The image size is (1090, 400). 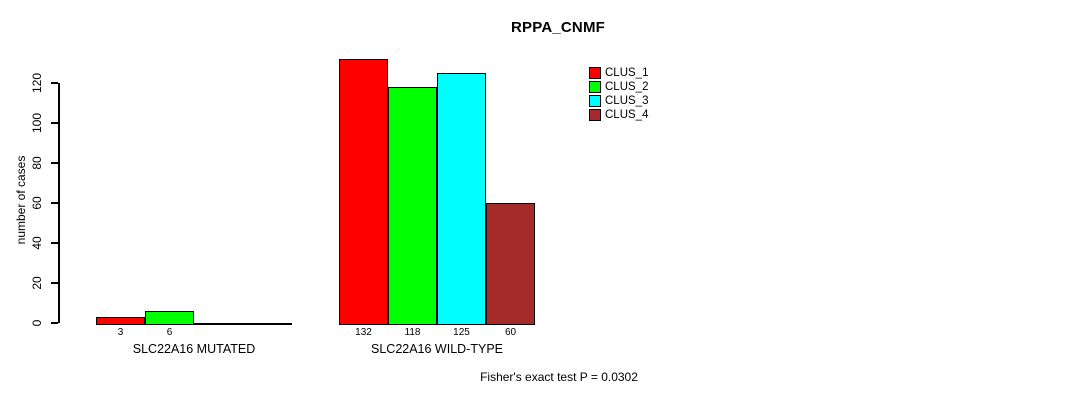 What do you see at coordinates (37, 163) in the screenshot?
I see `y-tick-label: 80` at bounding box center [37, 163].